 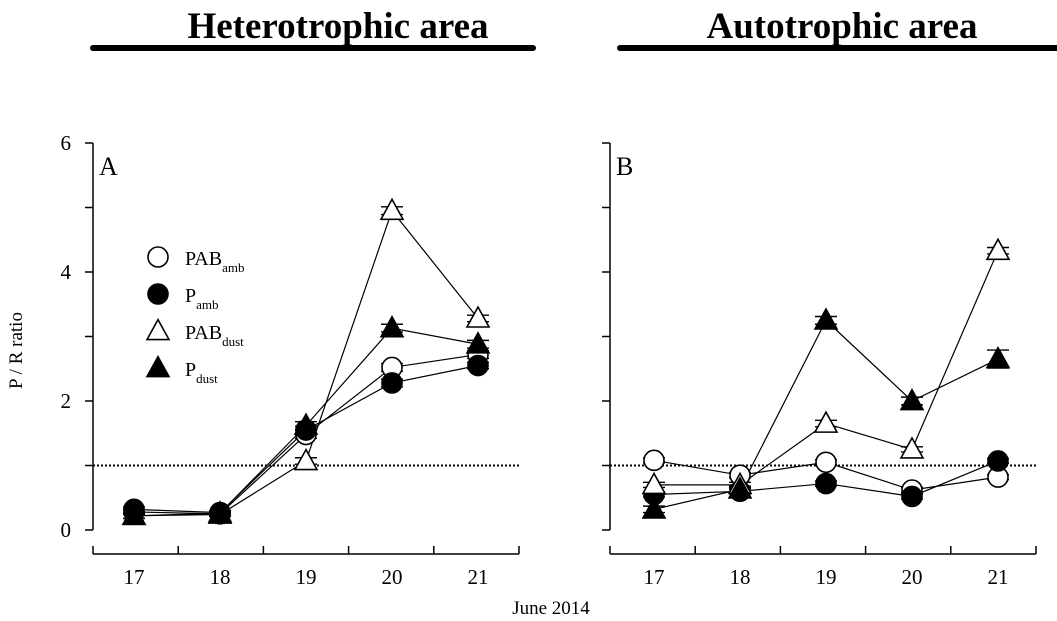 I want to click on legend-label: PABamb, so click(x=214, y=261).